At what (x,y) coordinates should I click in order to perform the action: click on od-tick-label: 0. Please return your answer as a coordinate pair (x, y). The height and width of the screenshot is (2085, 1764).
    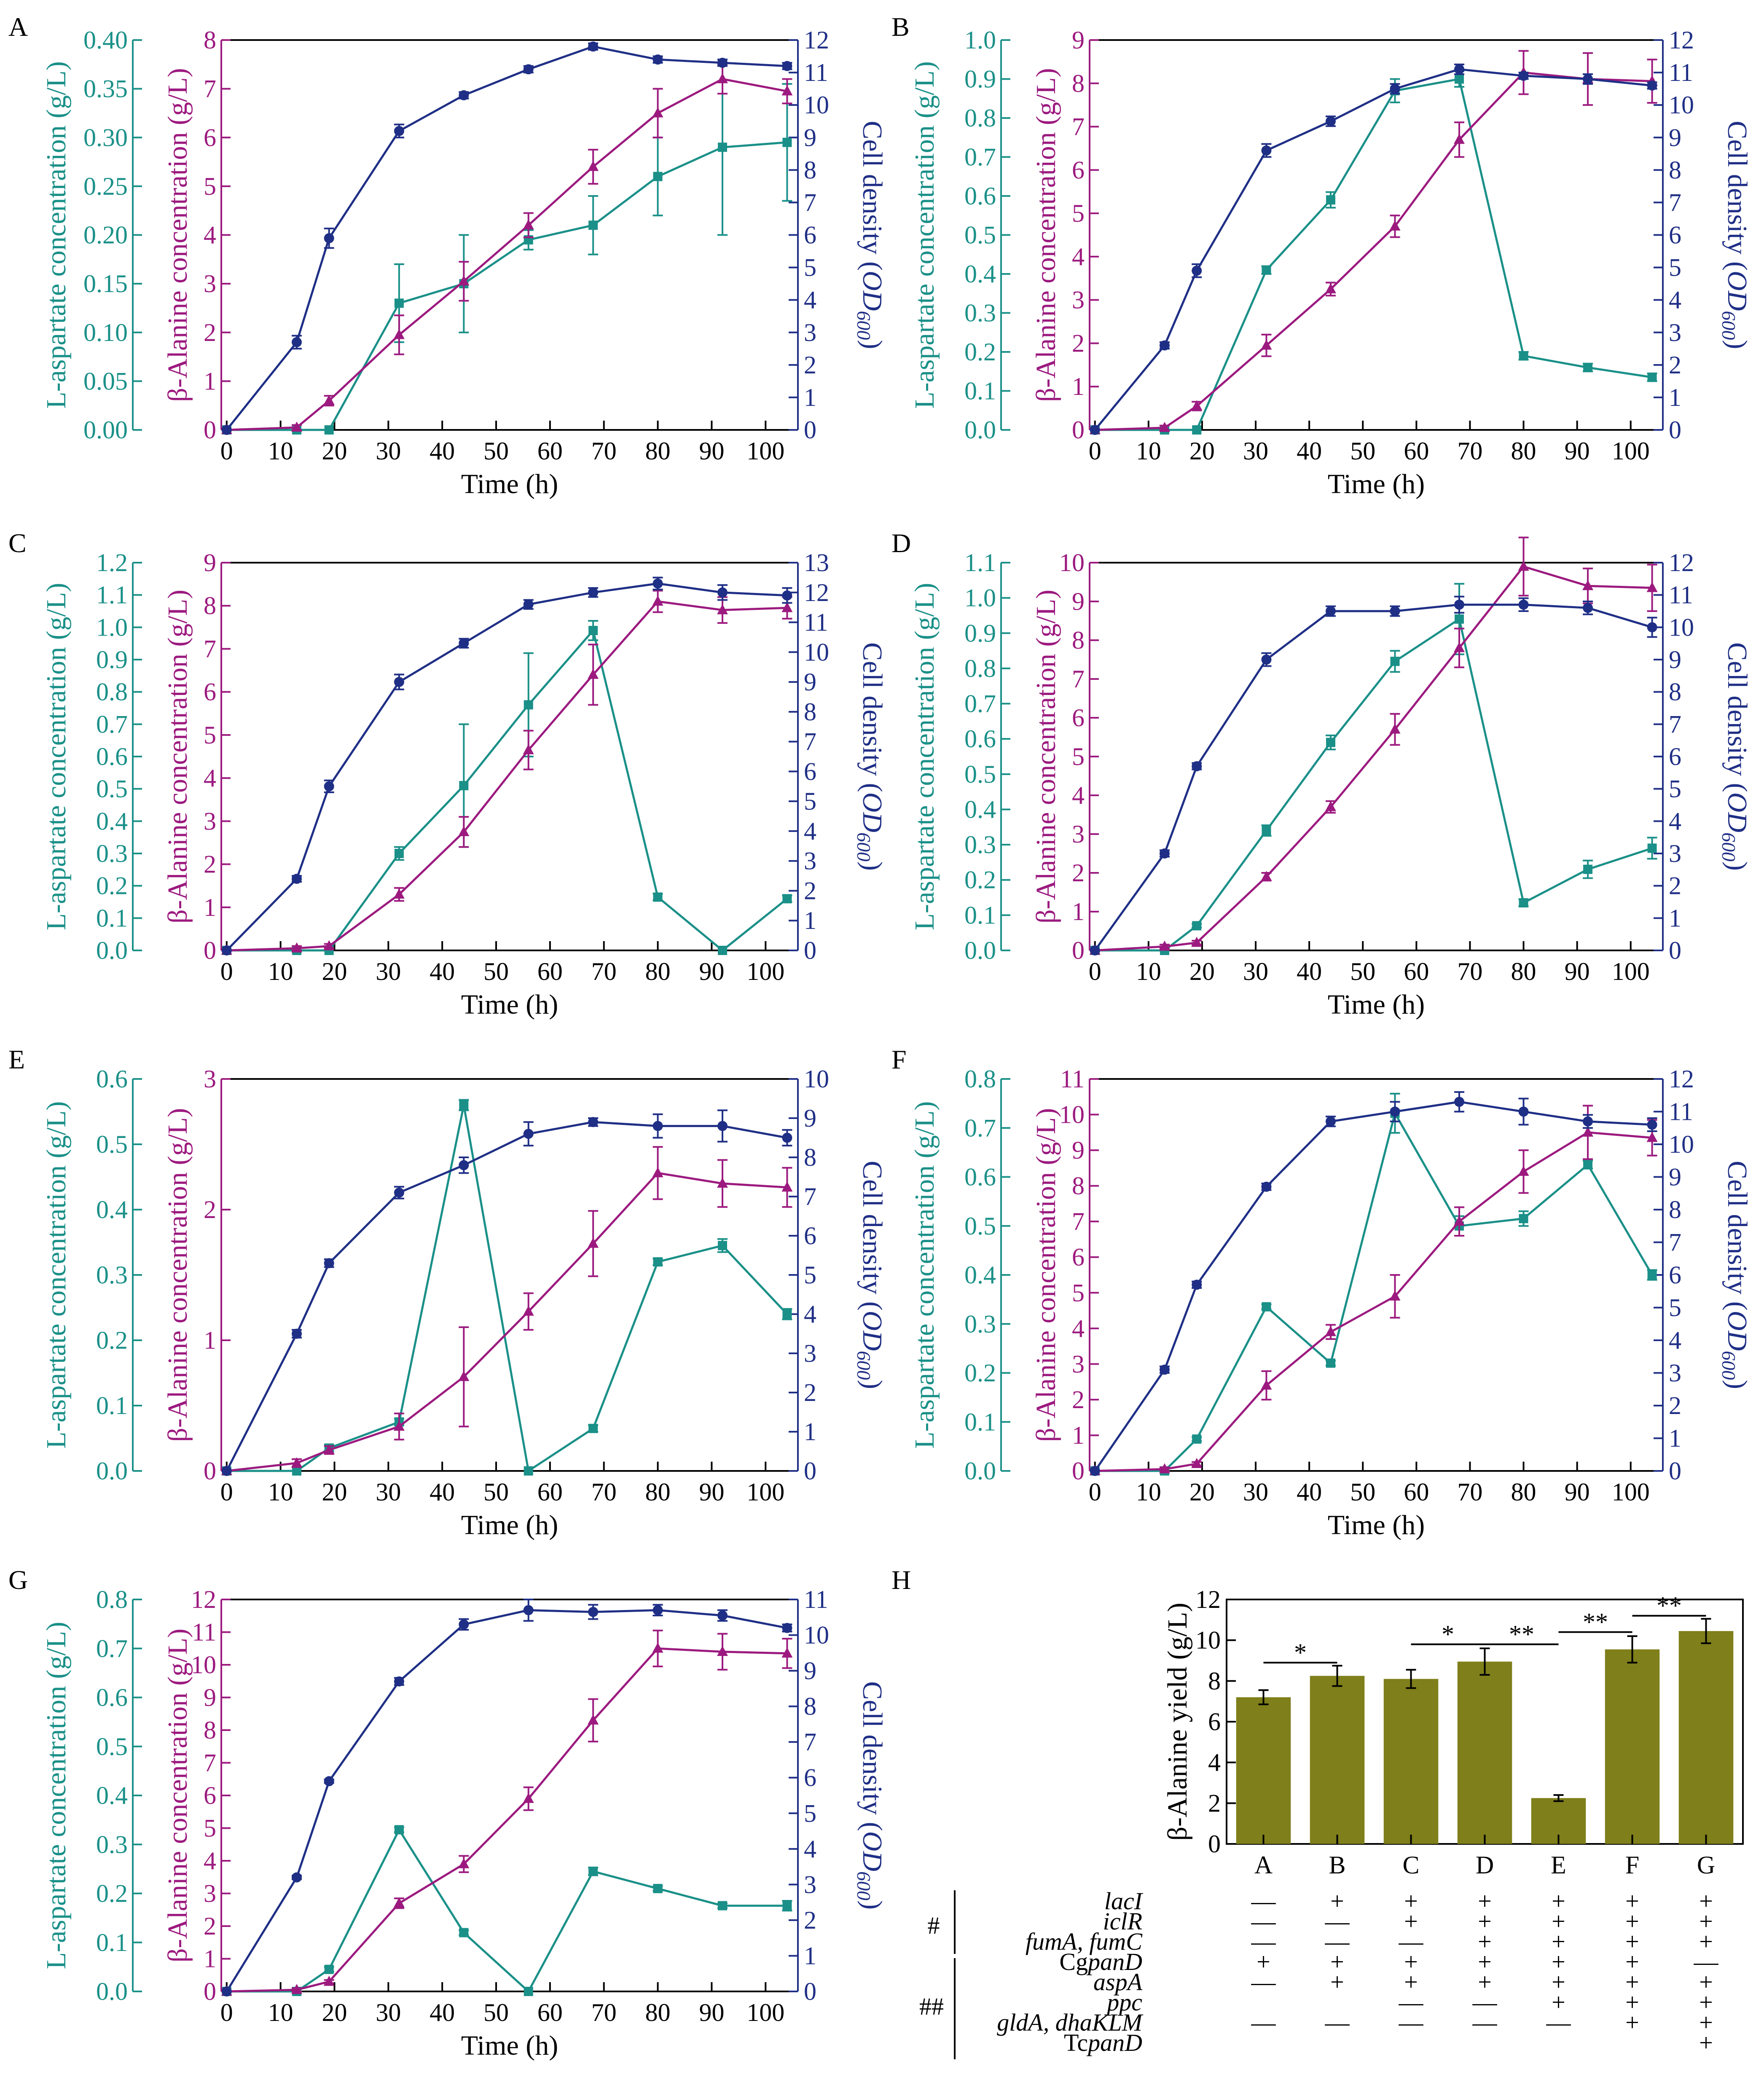
    Looking at the image, I should click on (1675, 1471).